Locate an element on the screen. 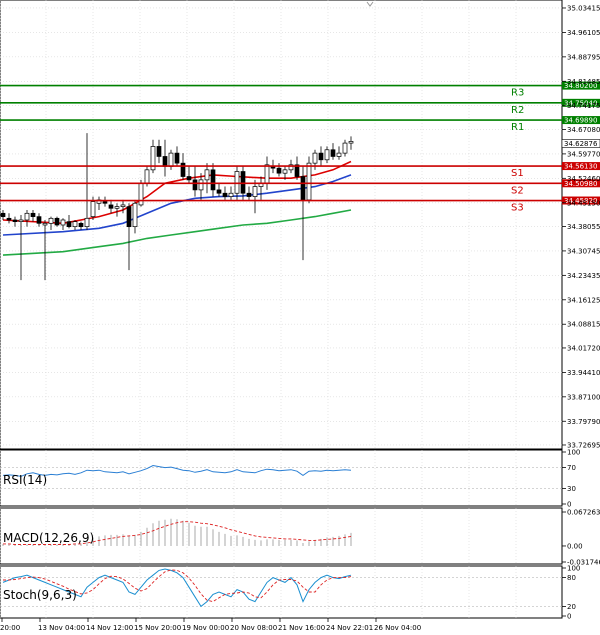 This screenshot has width=600, height=635. rsi-tick-label: 30 is located at coordinates (571, 489).